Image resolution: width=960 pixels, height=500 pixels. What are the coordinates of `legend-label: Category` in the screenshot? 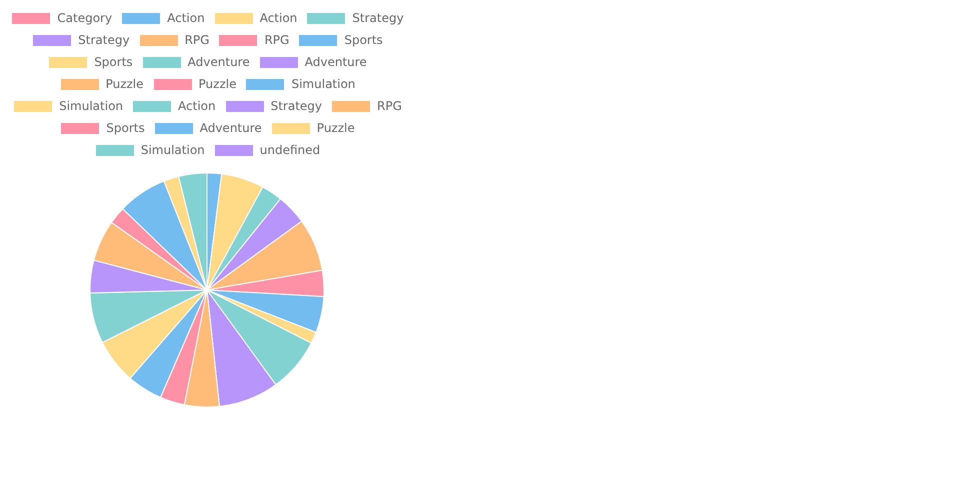 It's located at (84, 18).